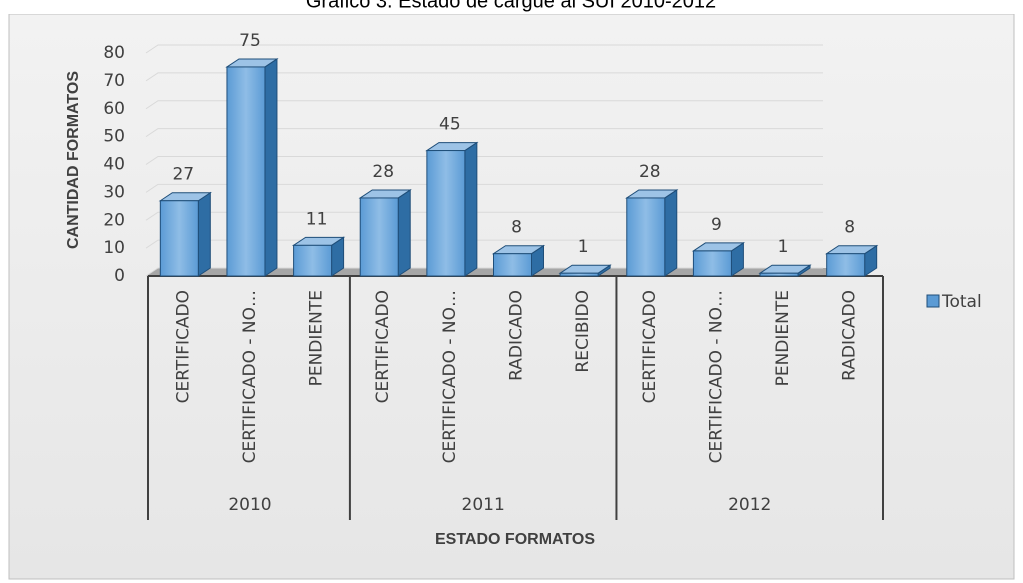 The height and width of the screenshot is (583, 1023). What do you see at coordinates (483, 505) in the screenshot?
I see `group-label: 2011` at bounding box center [483, 505].